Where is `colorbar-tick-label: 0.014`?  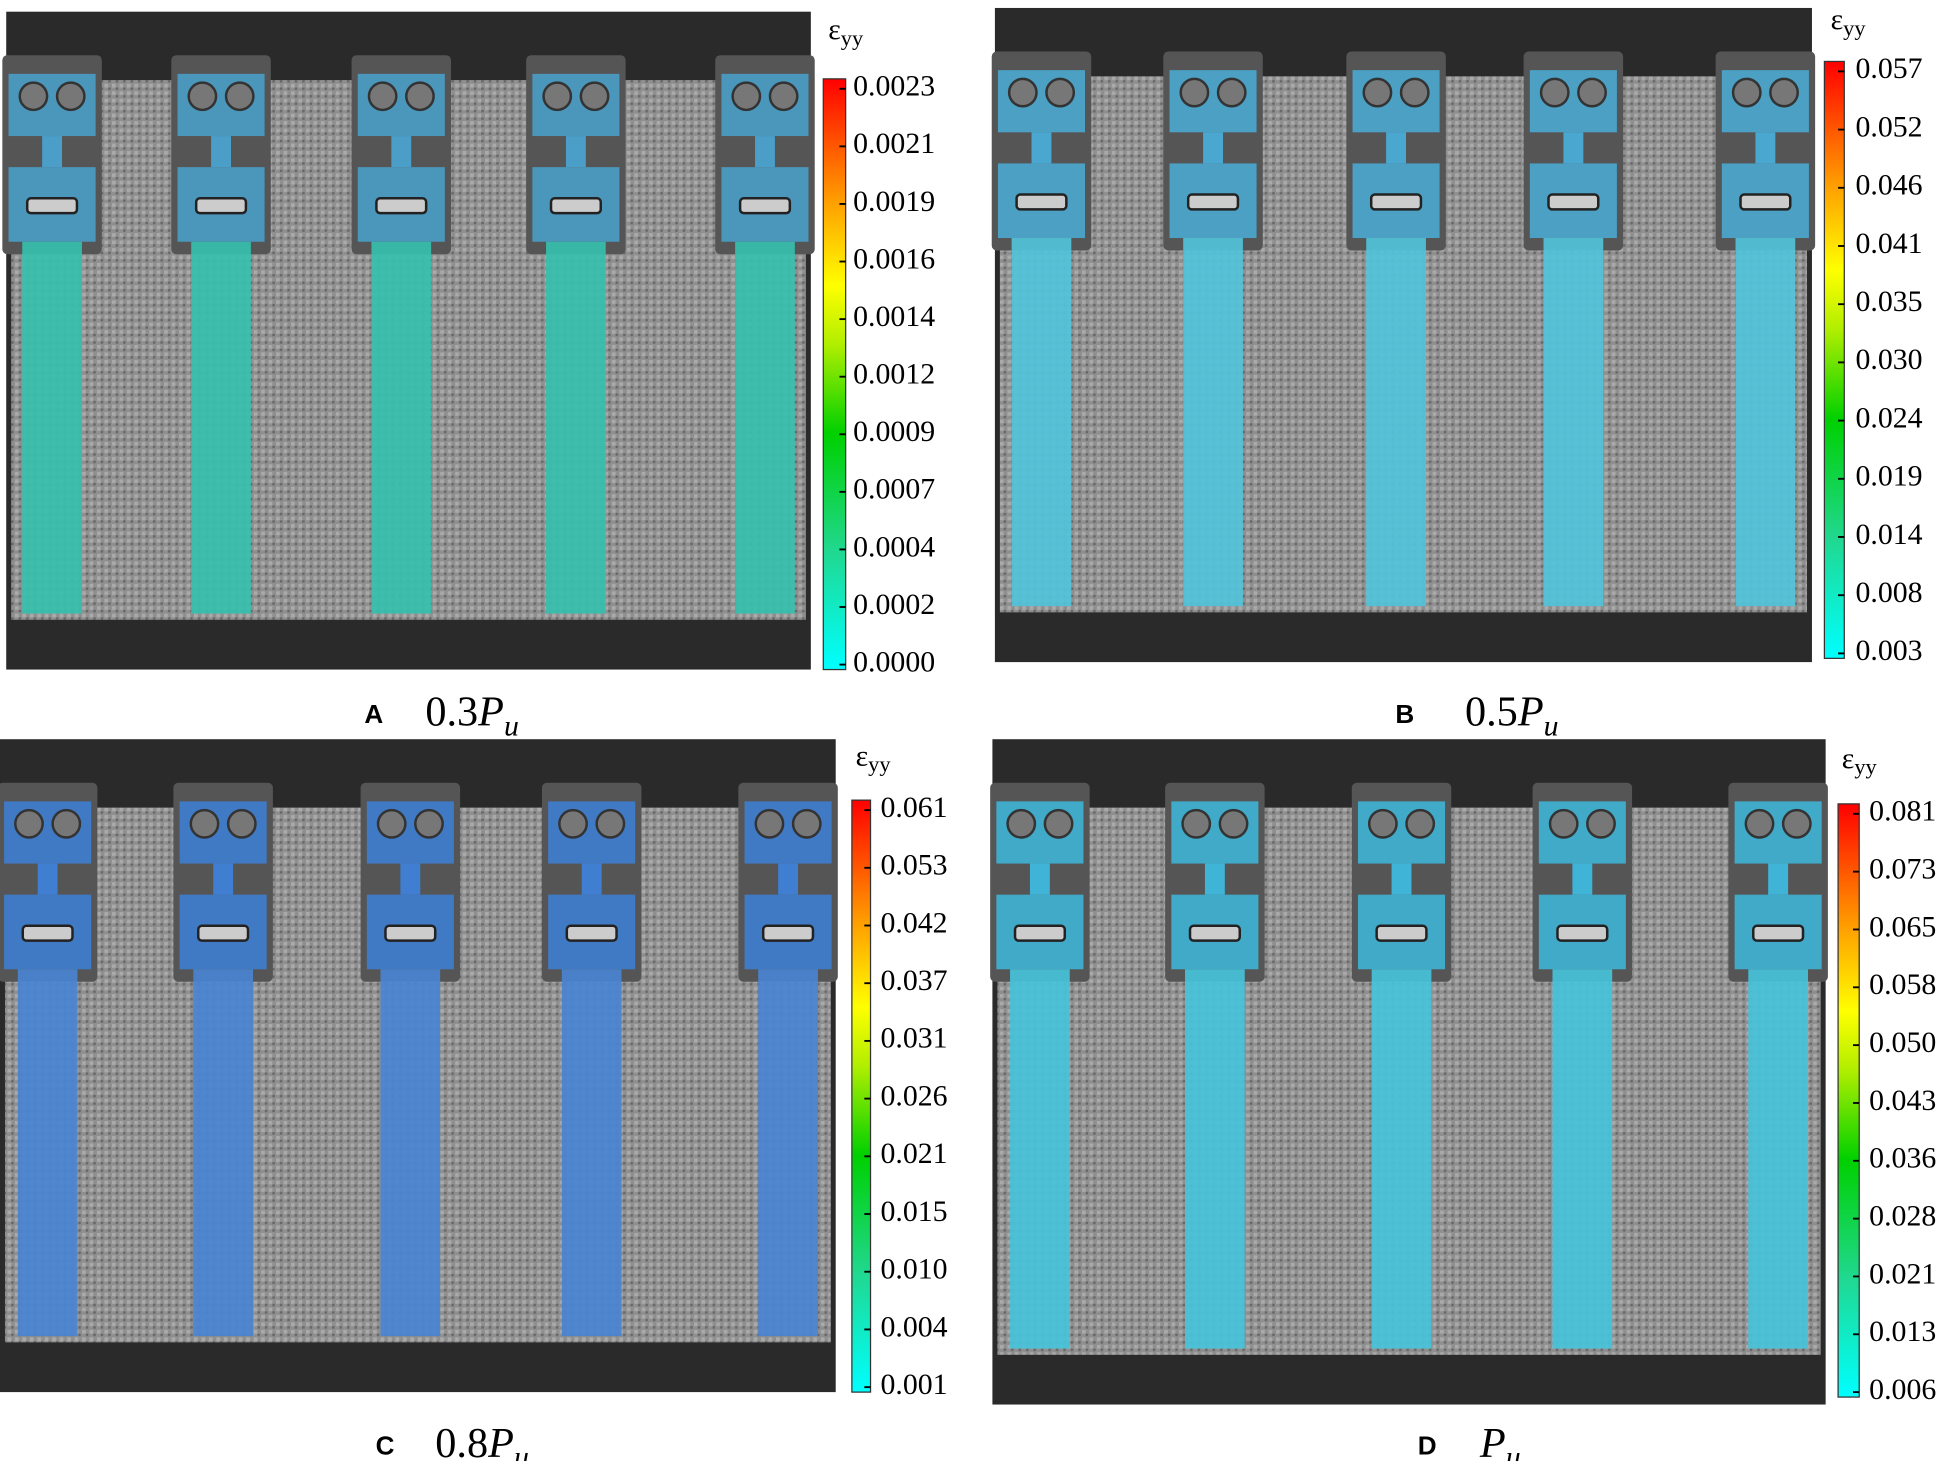 colorbar-tick-label: 0.014 is located at coordinates (1888, 534).